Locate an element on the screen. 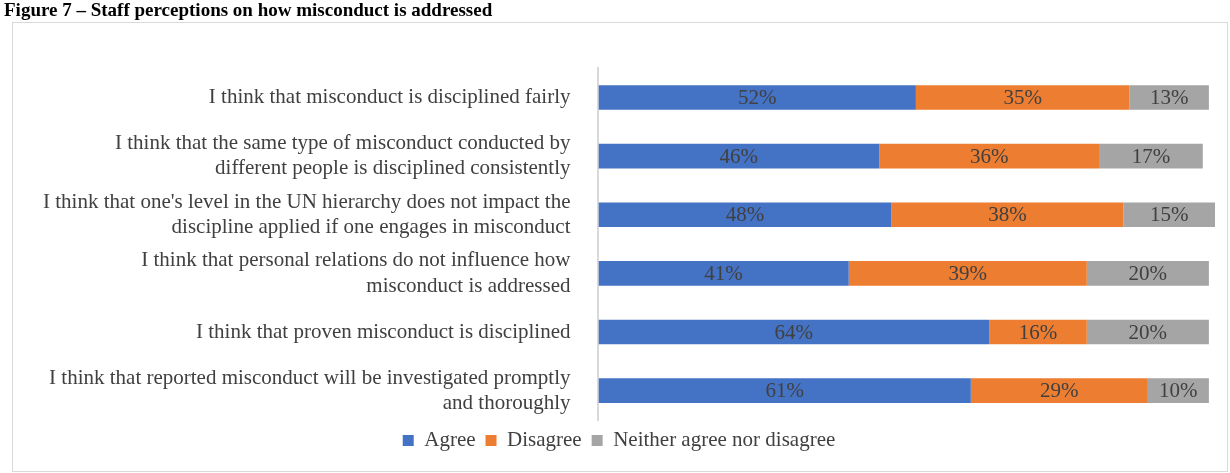 The height and width of the screenshot is (473, 1230). y-tick-label: I think that misconduct is disciplined fairly is located at coordinates (389, 96).